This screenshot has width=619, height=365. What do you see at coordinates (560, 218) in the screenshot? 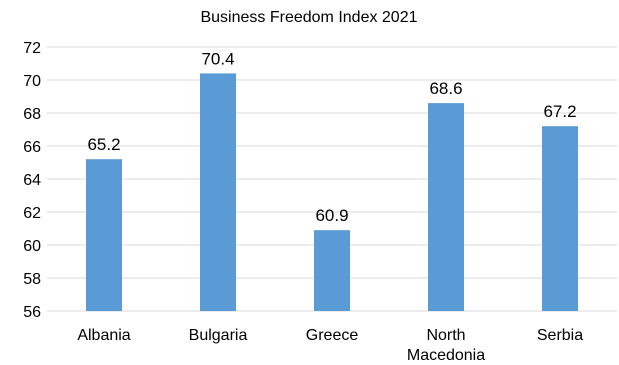
I see `bar-serbia` at bounding box center [560, 218].